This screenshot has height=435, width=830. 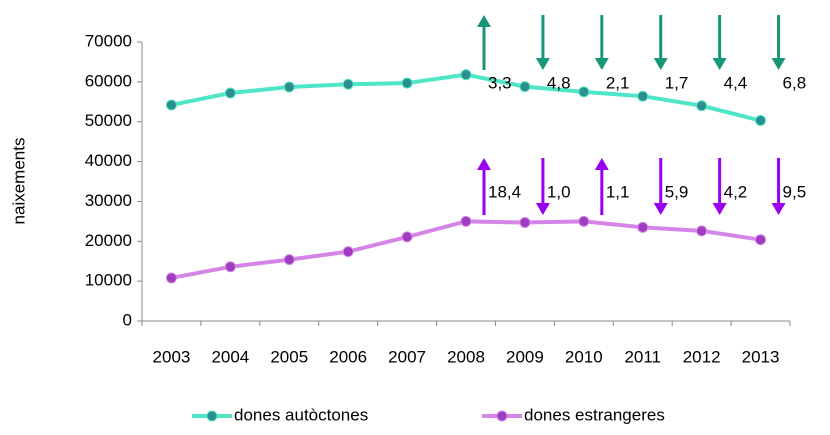 What do you see at coordinates (301, 414) in the screenshot?
I see `legend-label: dones autòctones` at bounding box center [301, 414].